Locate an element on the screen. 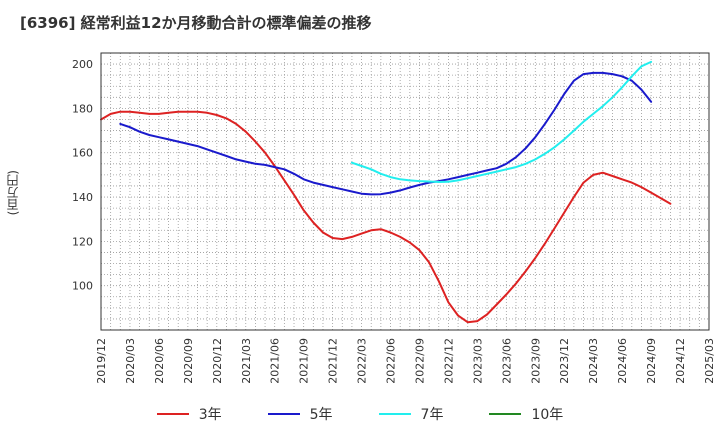 The height and width of the screenshot is (440, 720). legend-item: 10年 is located at coordinates (526, 414).